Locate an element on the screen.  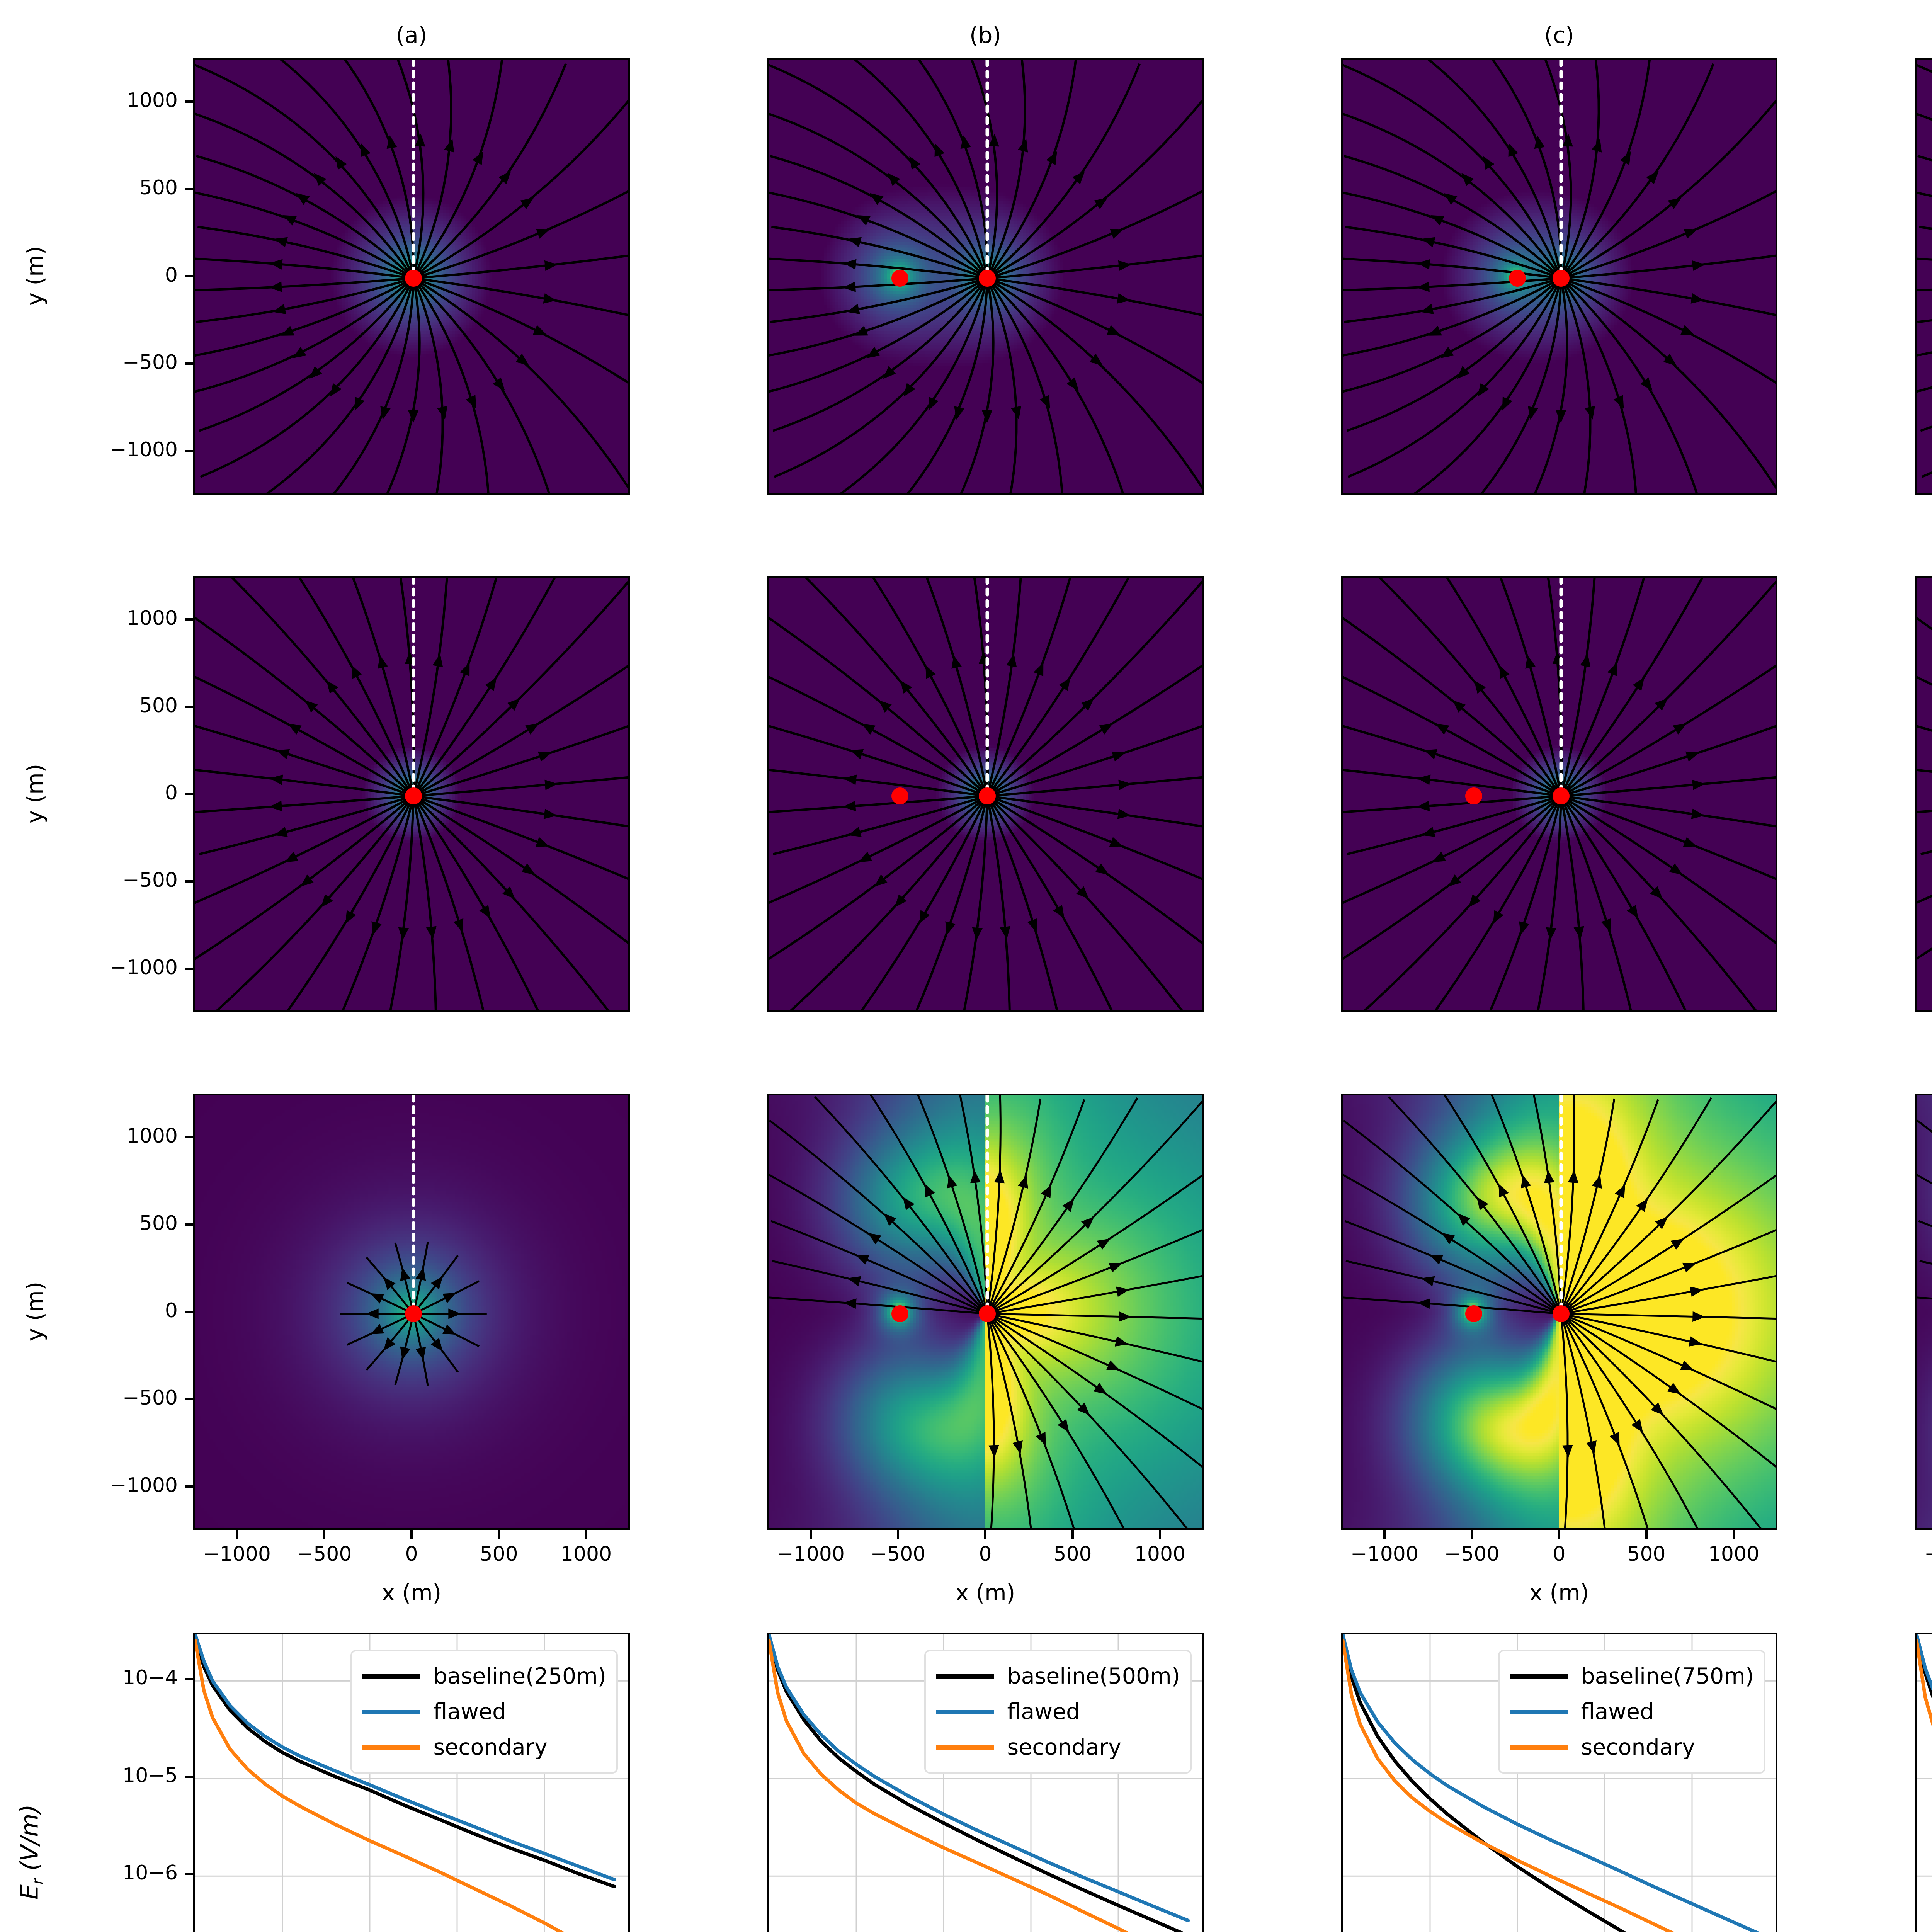
map-panel-a-row3 is located at coordinates (411, 1312).